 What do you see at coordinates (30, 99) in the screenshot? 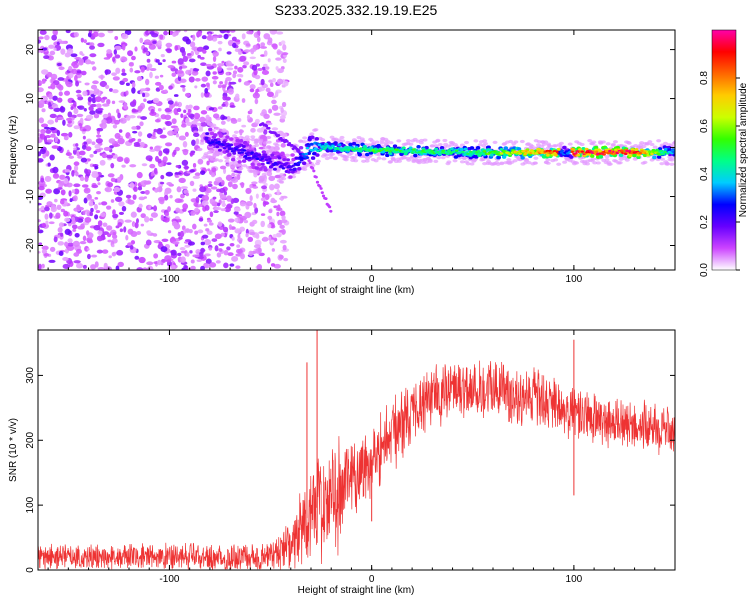
I see `spectrogram-ytick-label: 10` at bounding box center [30, 99].